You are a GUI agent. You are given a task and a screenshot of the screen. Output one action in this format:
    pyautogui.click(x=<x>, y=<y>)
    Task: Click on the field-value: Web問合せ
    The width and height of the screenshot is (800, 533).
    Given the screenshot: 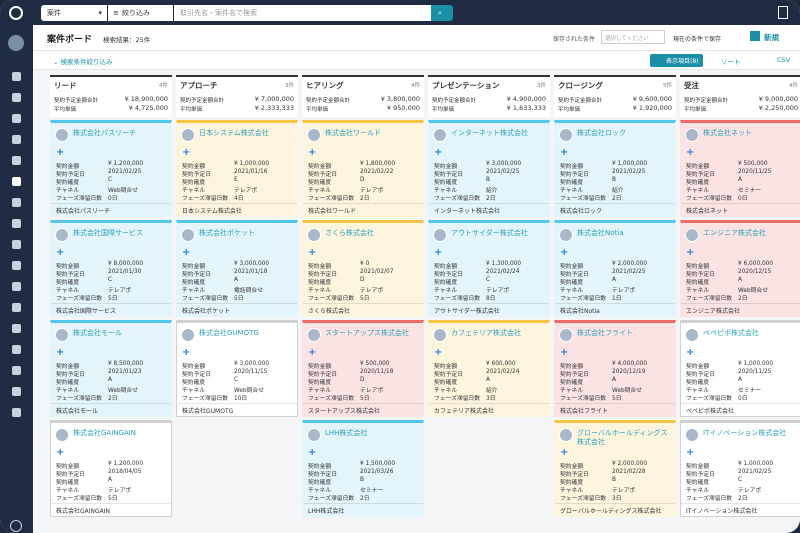 What is the action you would take?
    pyautogui.click(x=753, y=291)
    